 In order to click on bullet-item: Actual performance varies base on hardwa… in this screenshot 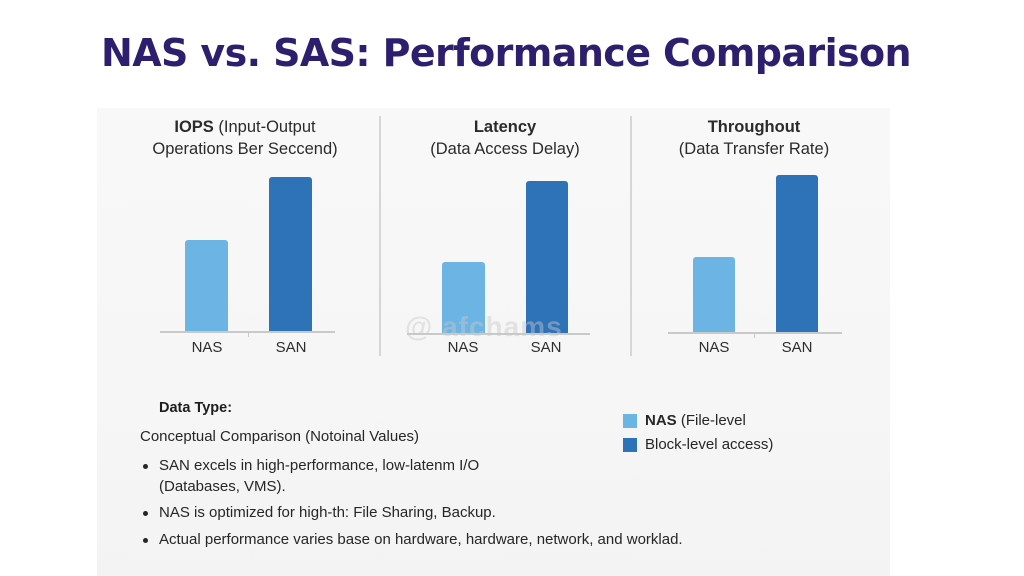, I will do `click(450, 540)`.